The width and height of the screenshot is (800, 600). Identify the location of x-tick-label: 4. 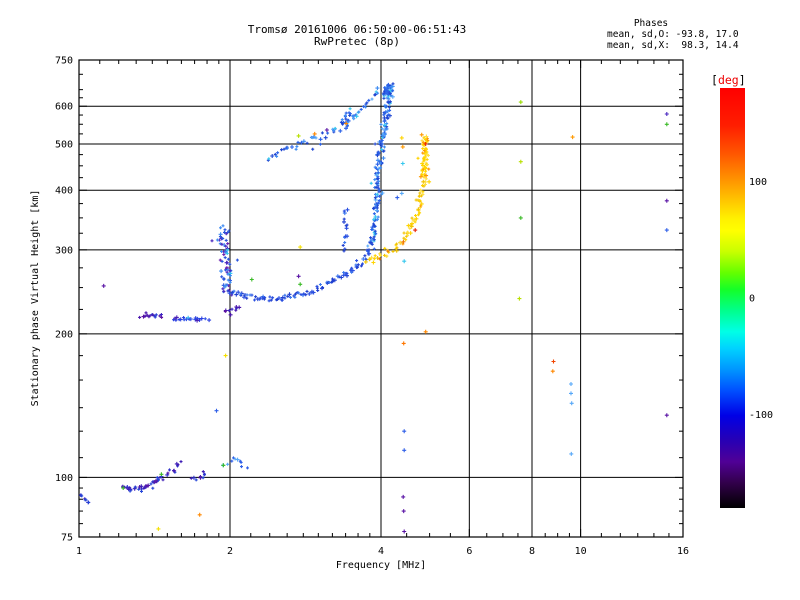
(381, 551).